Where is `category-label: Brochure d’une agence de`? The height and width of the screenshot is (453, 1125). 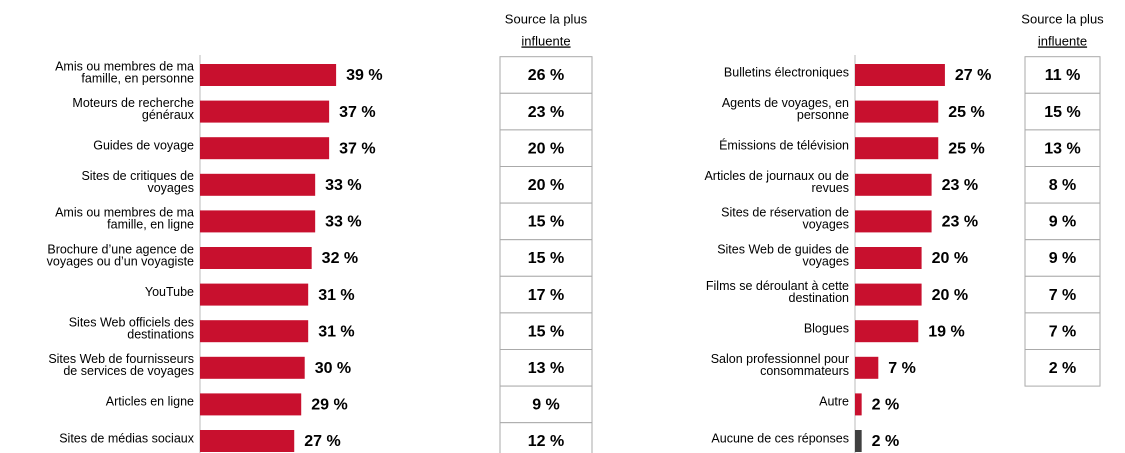 category-label: Brochure d’une agence de is located at coordinates (120, 249).